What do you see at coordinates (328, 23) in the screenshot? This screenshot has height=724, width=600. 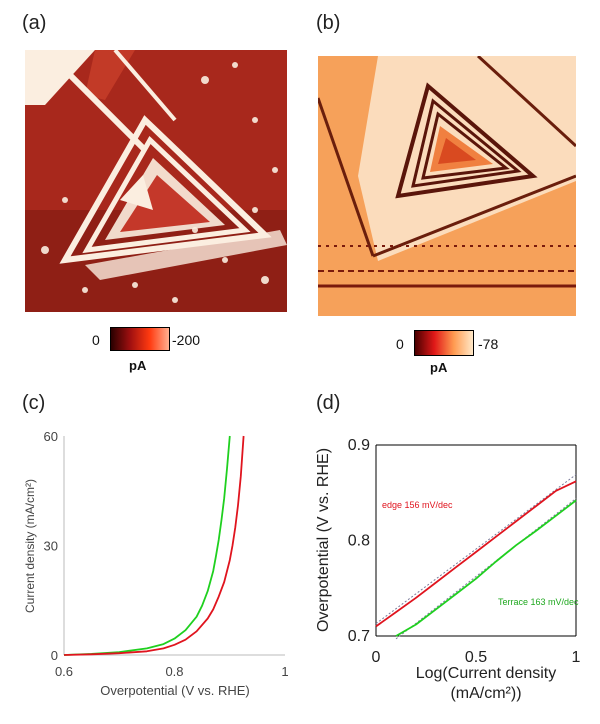 I see `panel-label-b: (b)` at bounding box center [328, 23].